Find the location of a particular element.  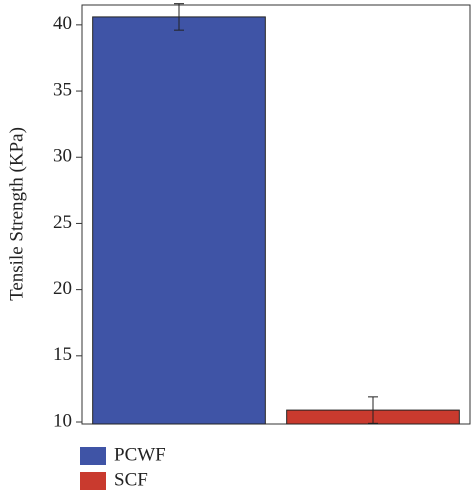

y-tick-label: 35 is located at coordinates (62, 89).